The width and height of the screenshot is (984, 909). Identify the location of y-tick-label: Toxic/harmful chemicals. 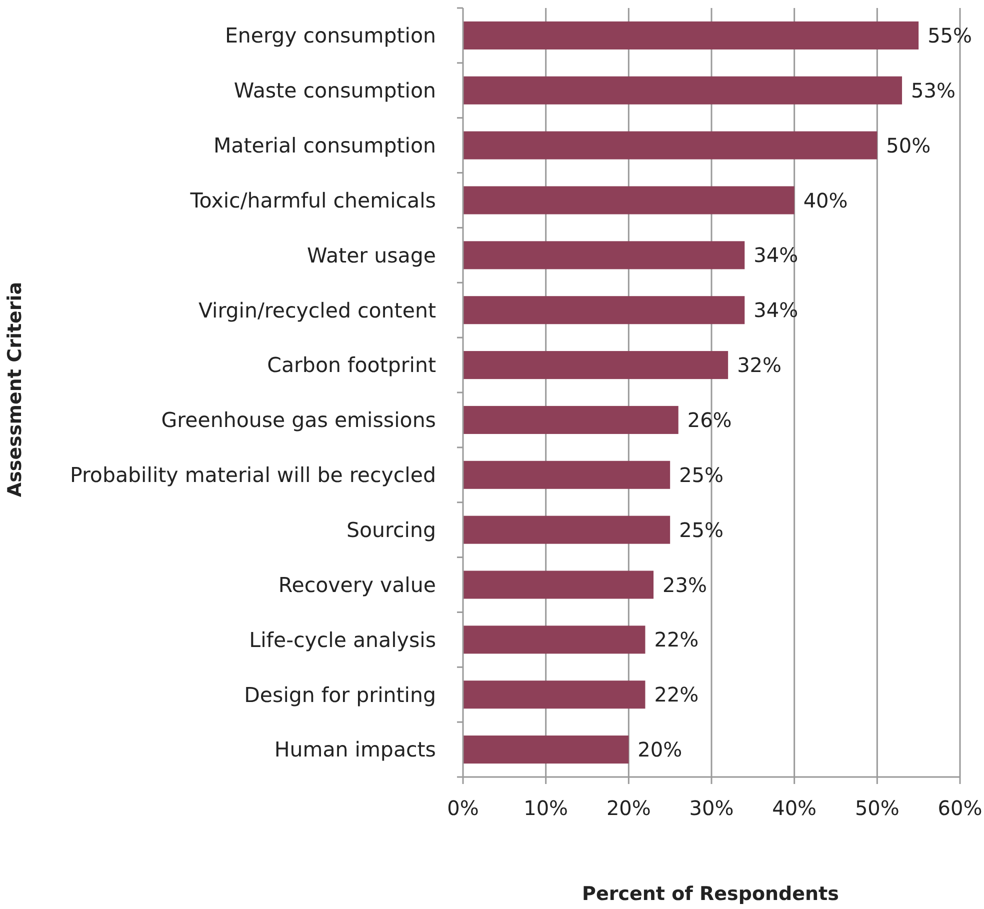
(312, 200).